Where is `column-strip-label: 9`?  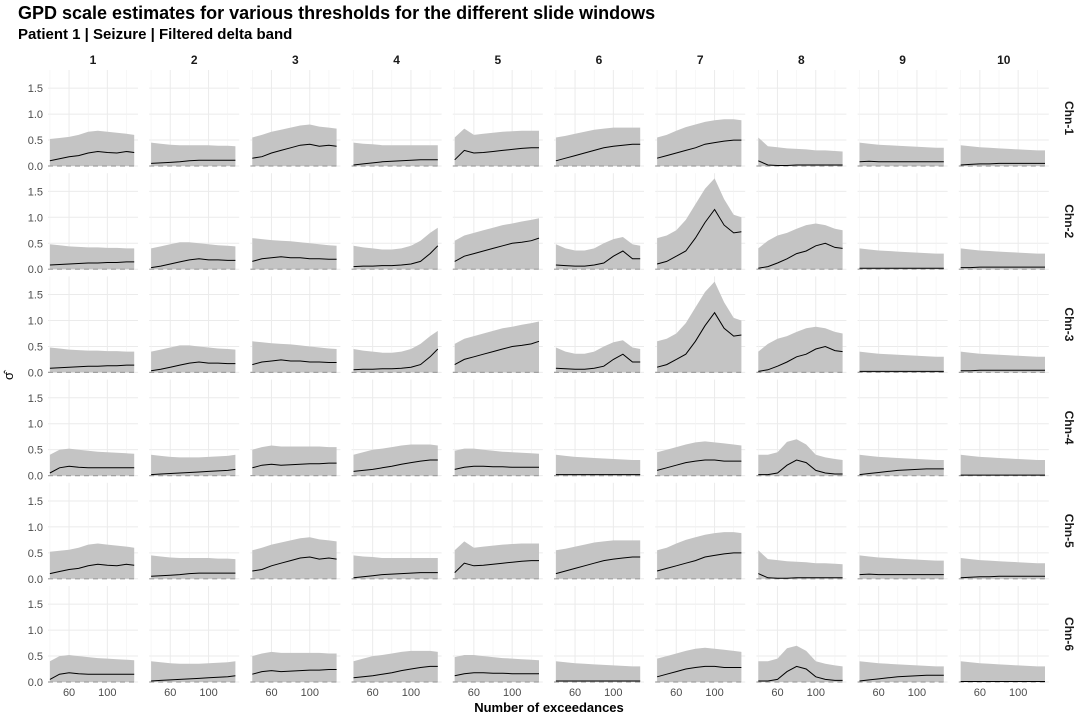 column-strip-label: 9 is located at coordinates (902, 60).